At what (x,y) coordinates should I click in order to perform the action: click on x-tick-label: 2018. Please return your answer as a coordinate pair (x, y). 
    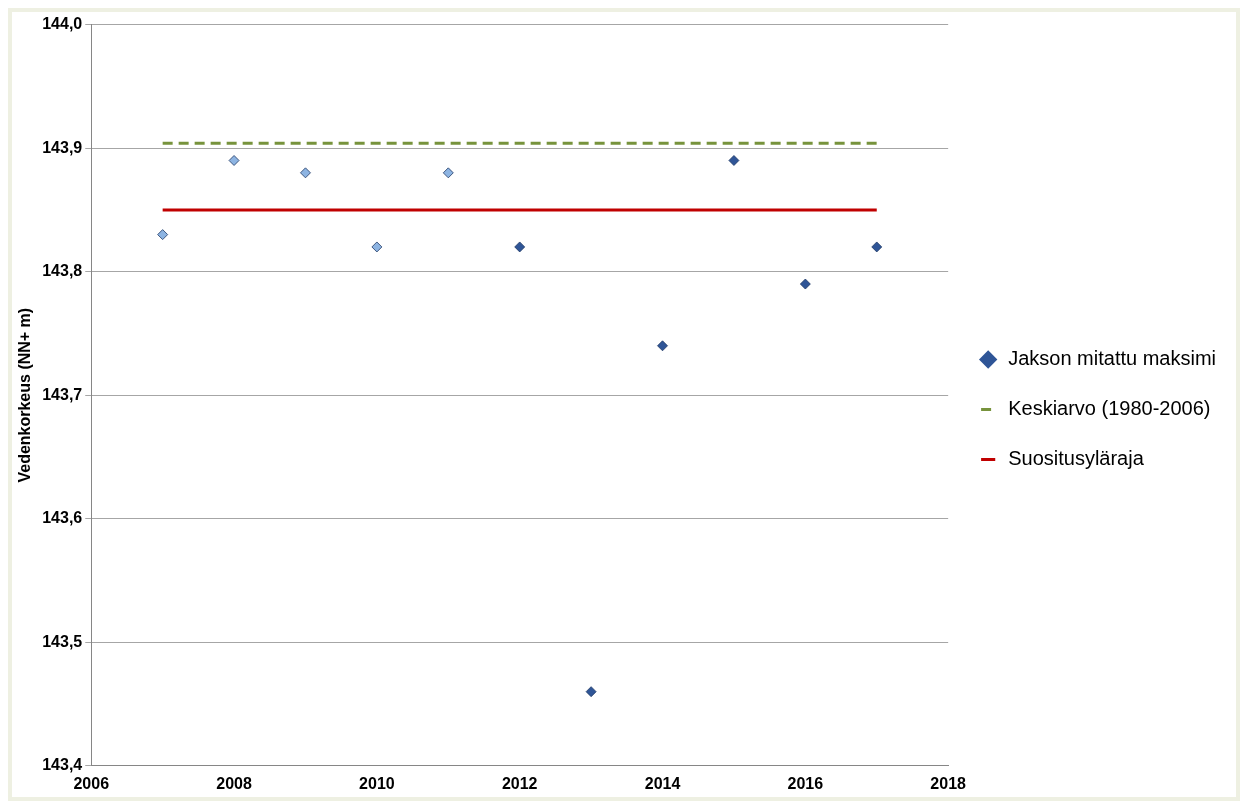
    Looking at the image, I should click on (948, 783).